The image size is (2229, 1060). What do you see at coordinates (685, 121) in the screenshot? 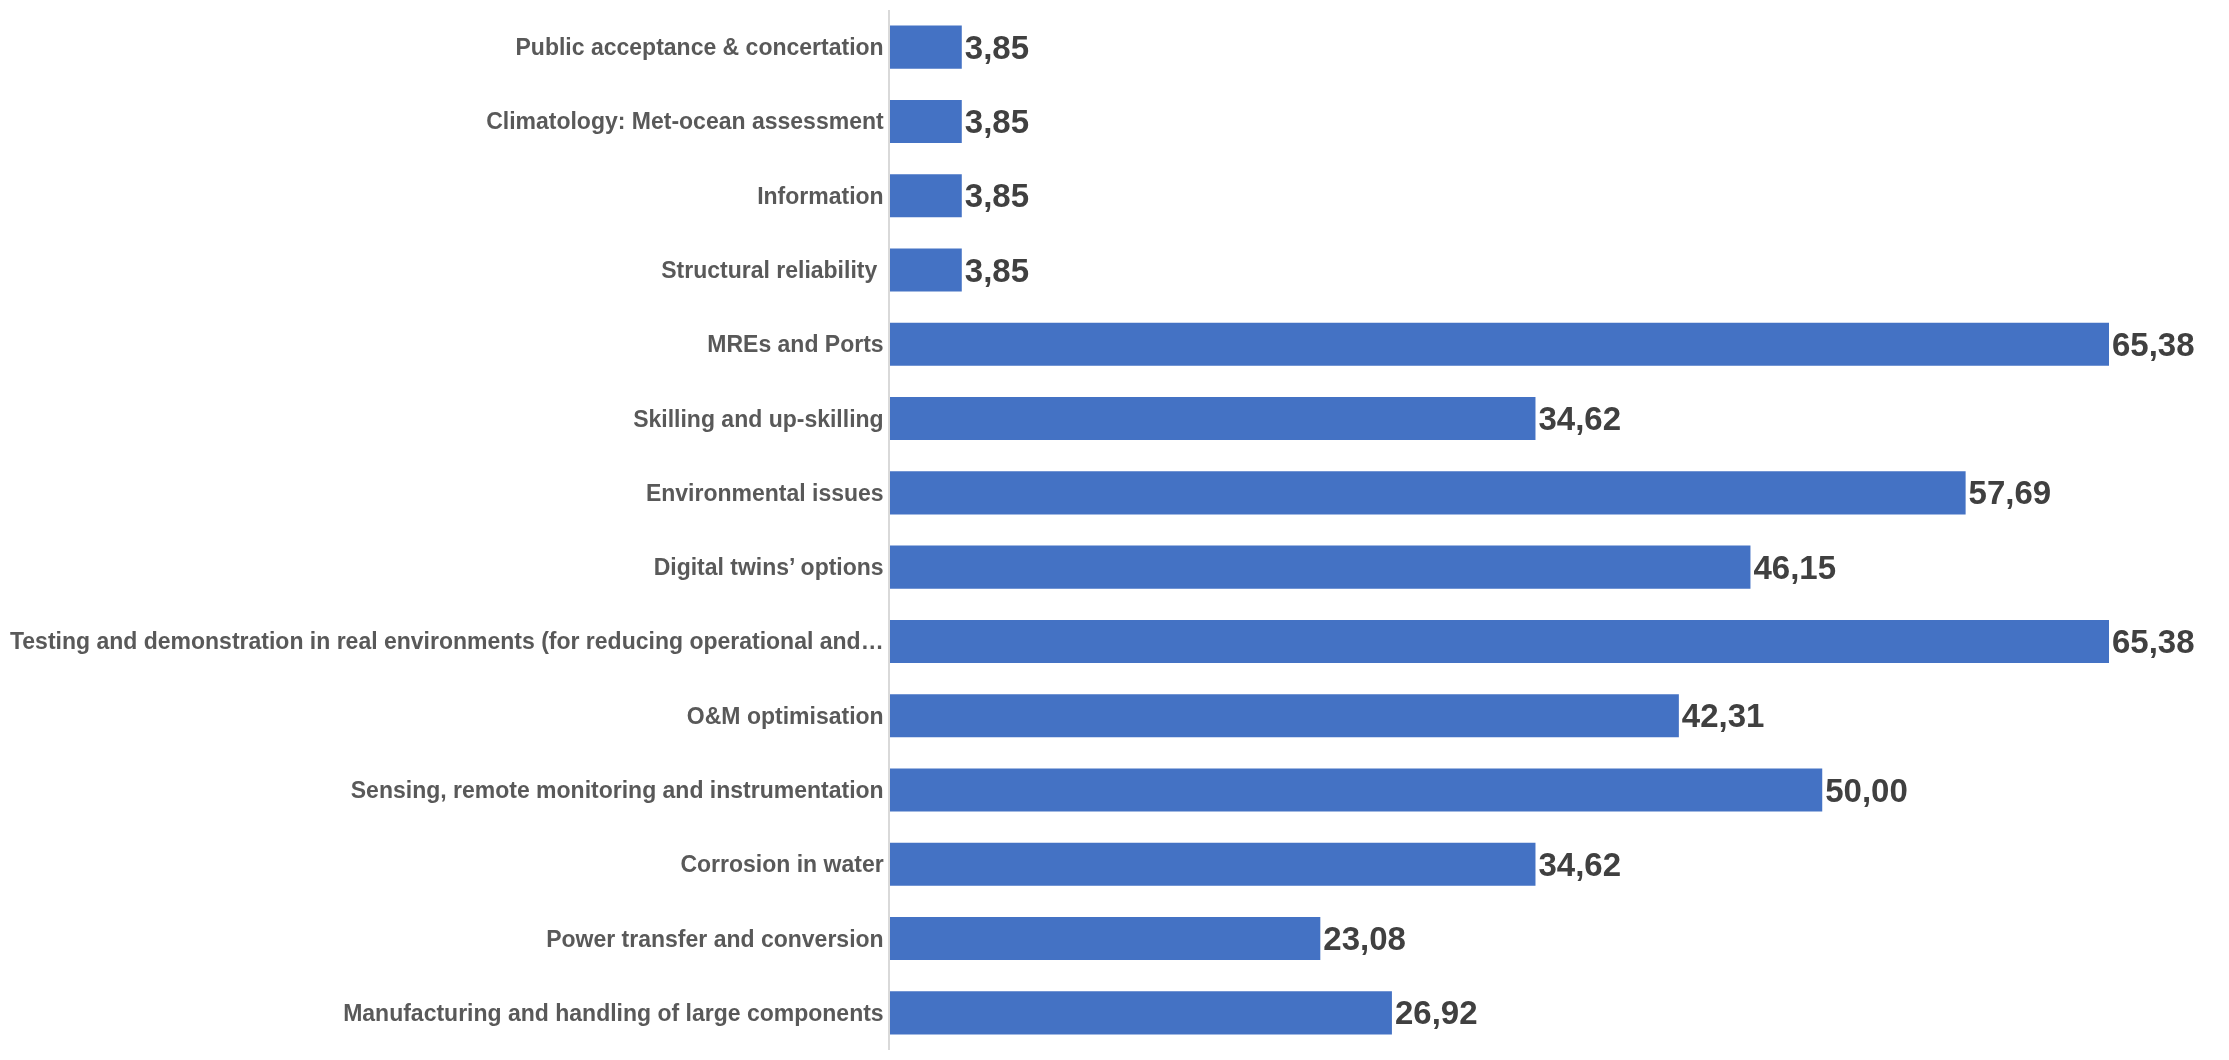
I see `y-tick-label: Climatology: Met-ocean assessment` at bounding box center [685, 121].